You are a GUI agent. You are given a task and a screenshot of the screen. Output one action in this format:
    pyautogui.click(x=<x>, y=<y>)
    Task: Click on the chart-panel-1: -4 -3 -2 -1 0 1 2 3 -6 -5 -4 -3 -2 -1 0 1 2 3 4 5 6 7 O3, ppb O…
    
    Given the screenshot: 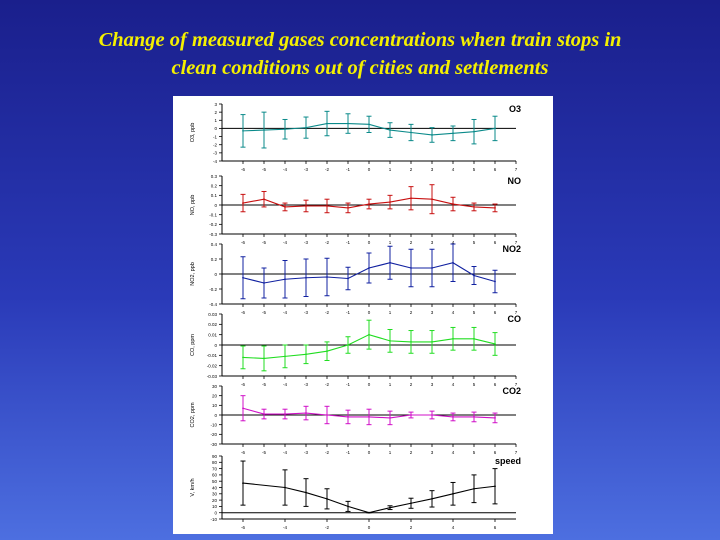 What is the action you would take?
    pyautogui.click(x=355, y=137)
    